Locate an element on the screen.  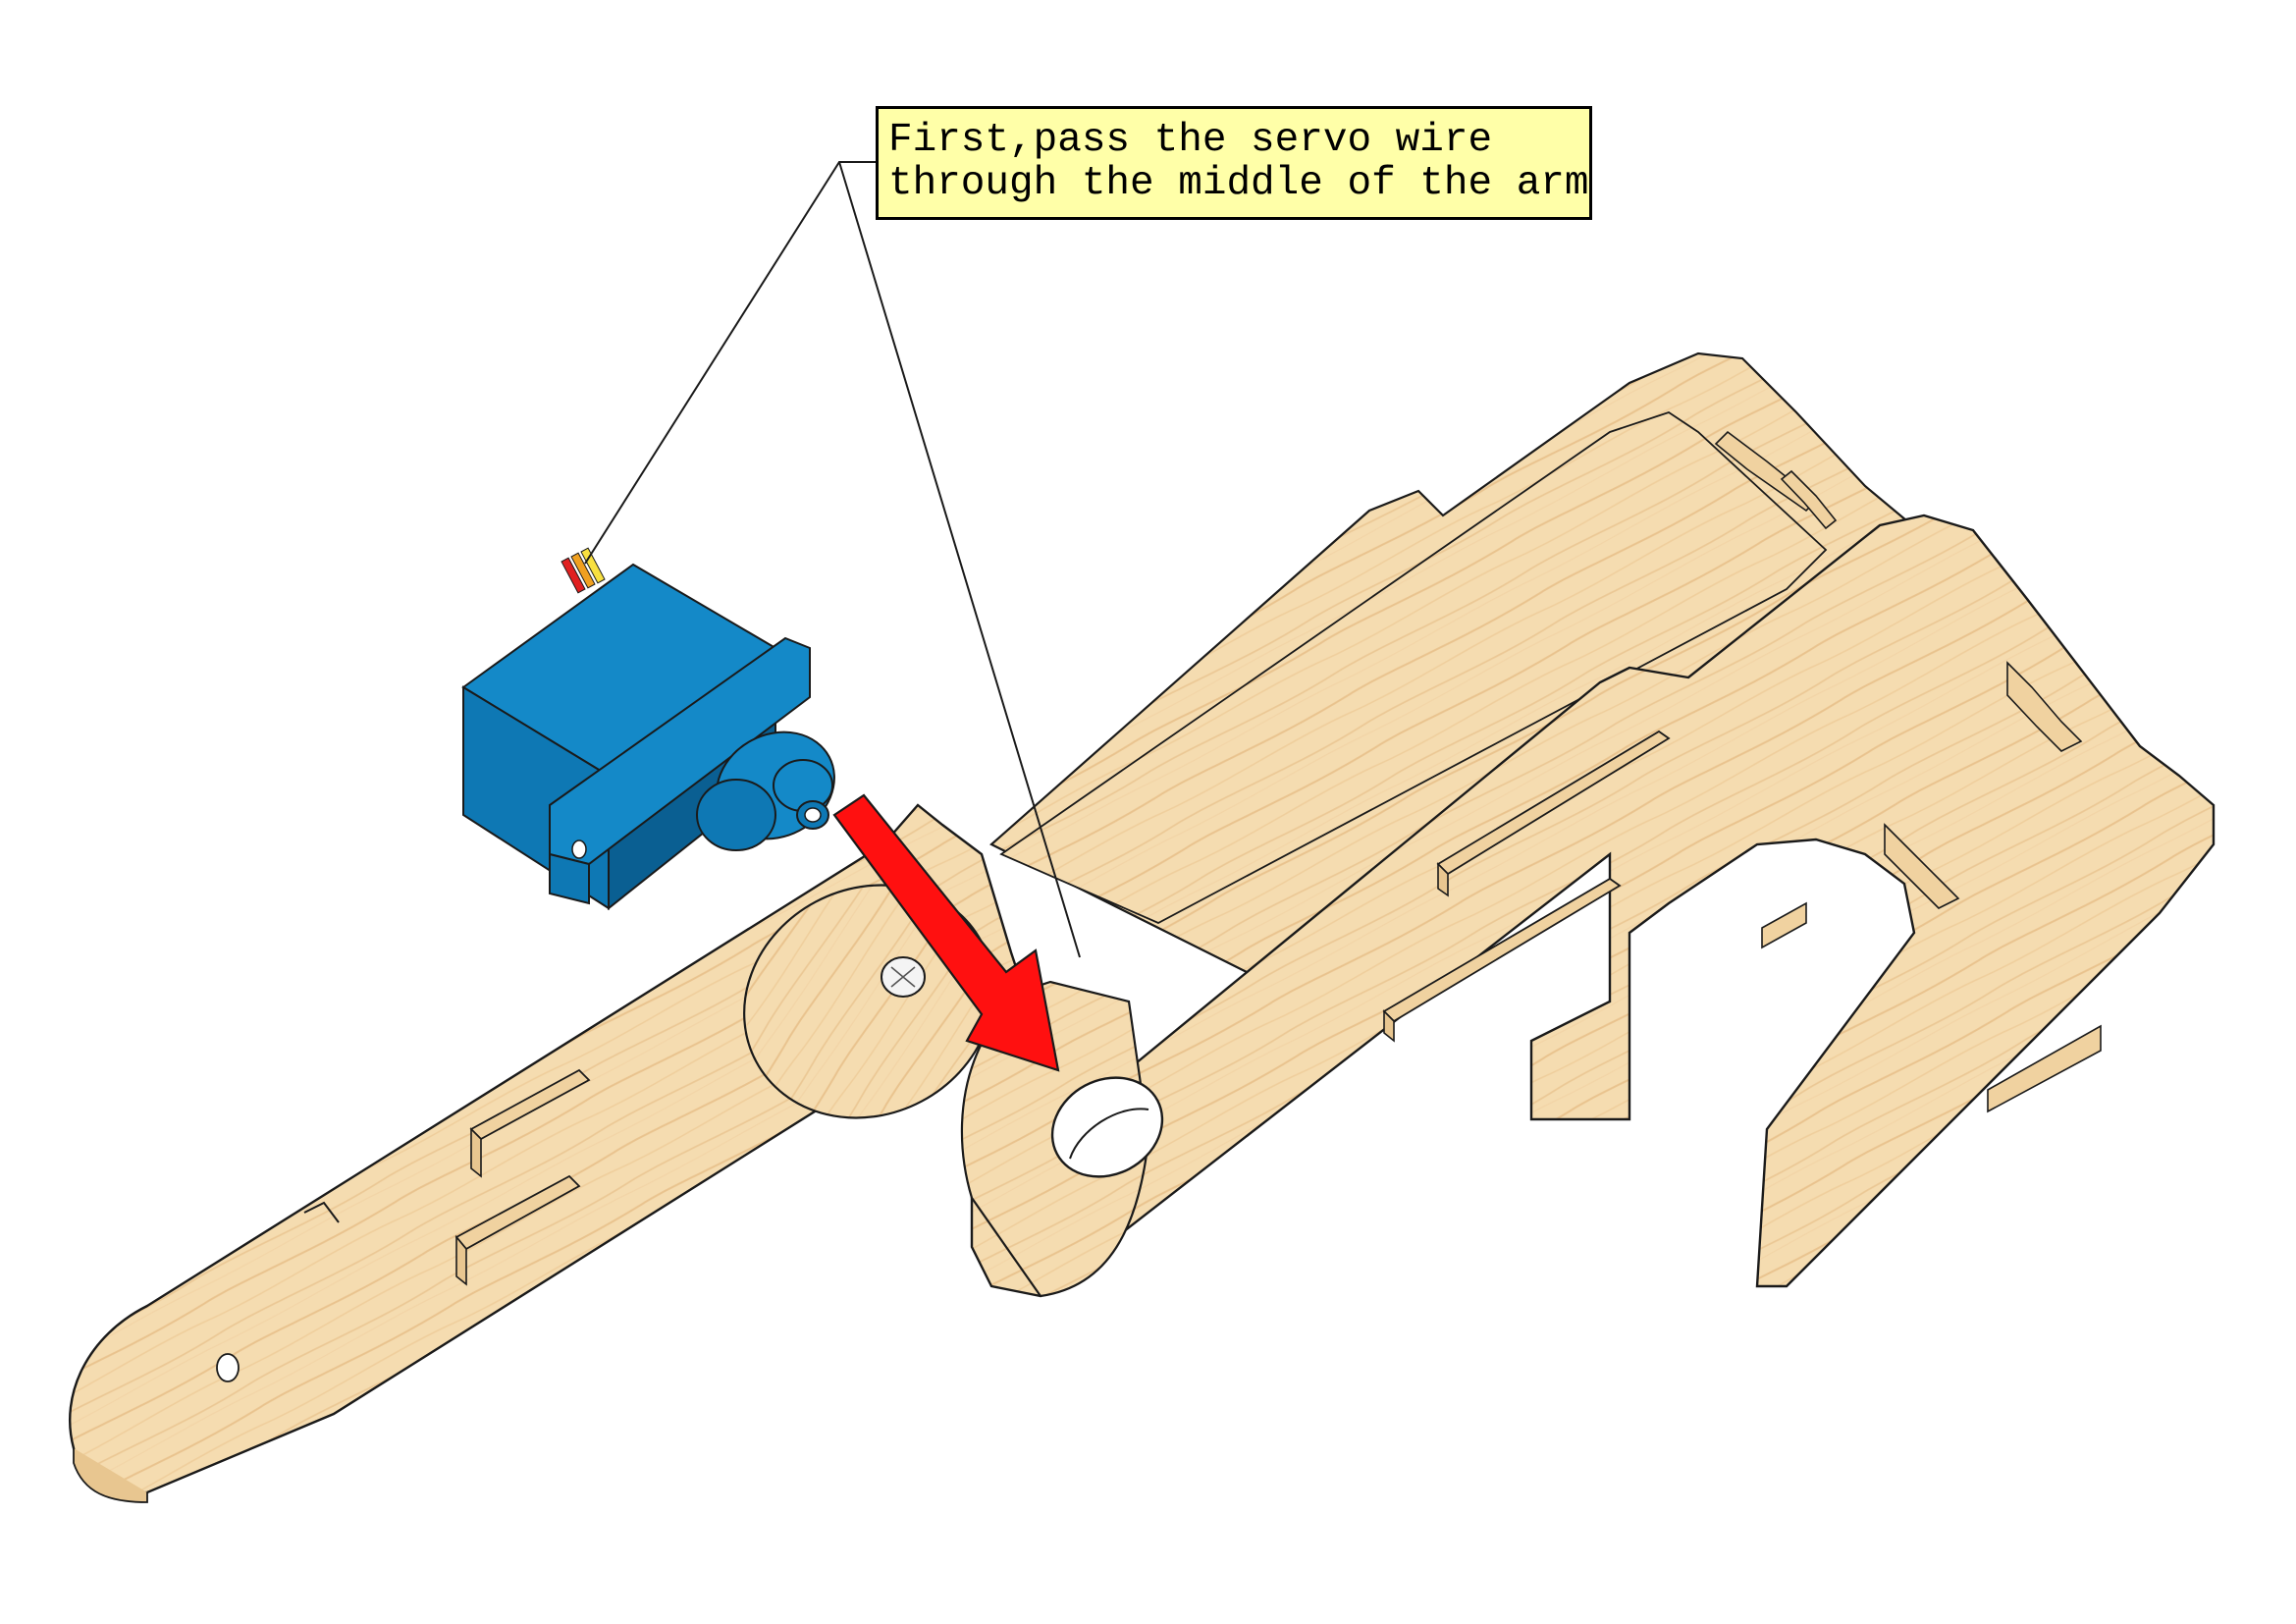
callout-line-2: through the middle of the arm is located at coordinates (1238, 183).